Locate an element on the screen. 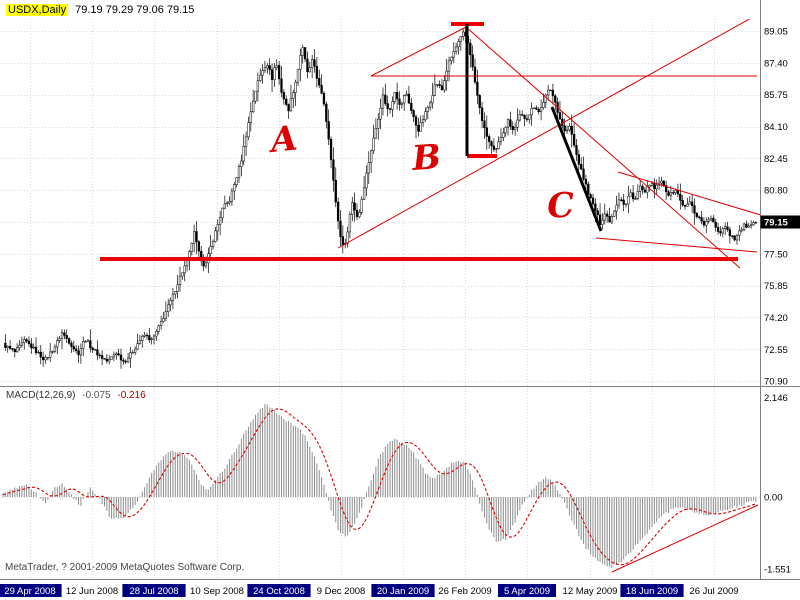 The image size is (800, 600). svg-text: 72.55 is located at coordinates (776, 350).